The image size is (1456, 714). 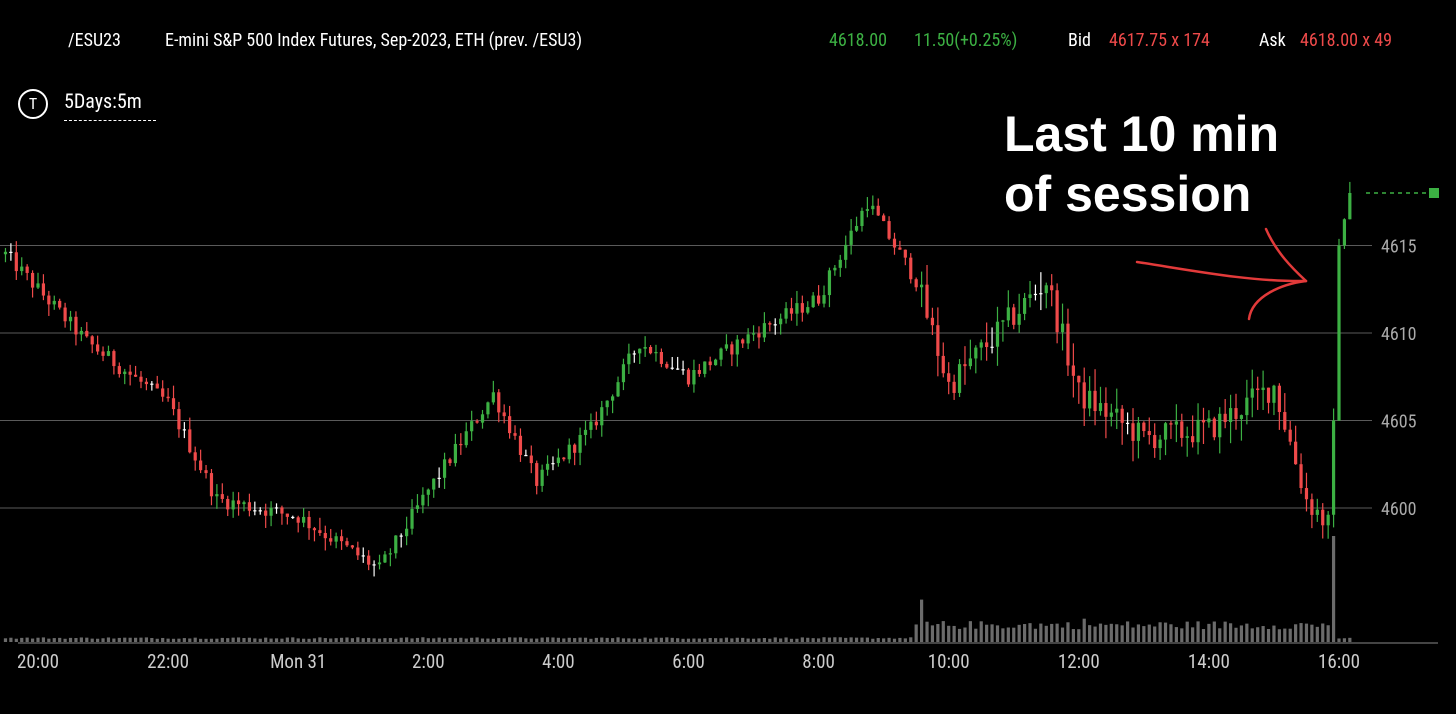 What do you see at coordinates (33, 104) in the screenshot?
I see `timeframe-icon: T` at bounding box center [33, 104].